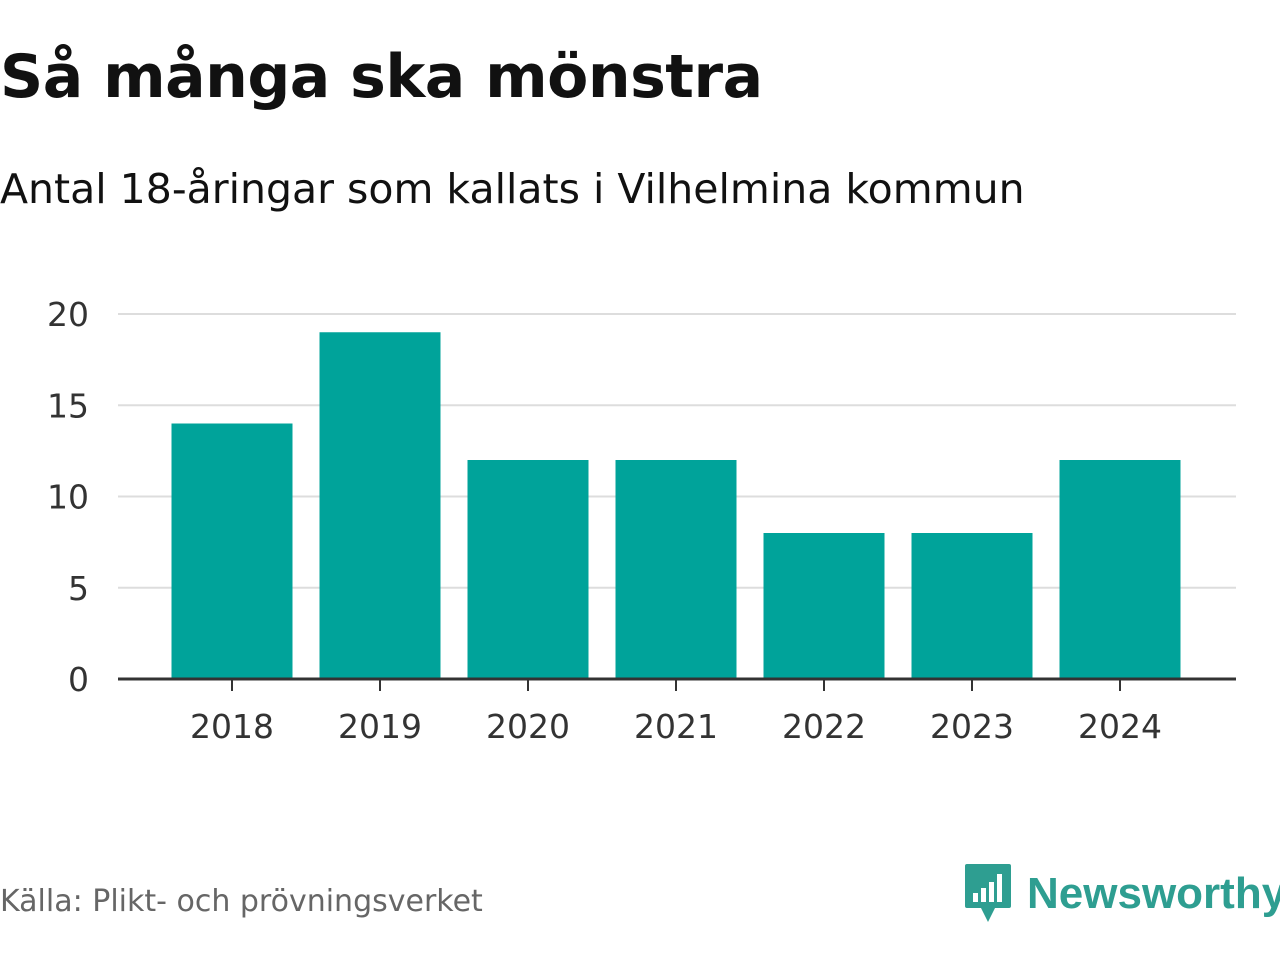  I want to click on chart-title: Så många ska mönstra, so click(381, 77).